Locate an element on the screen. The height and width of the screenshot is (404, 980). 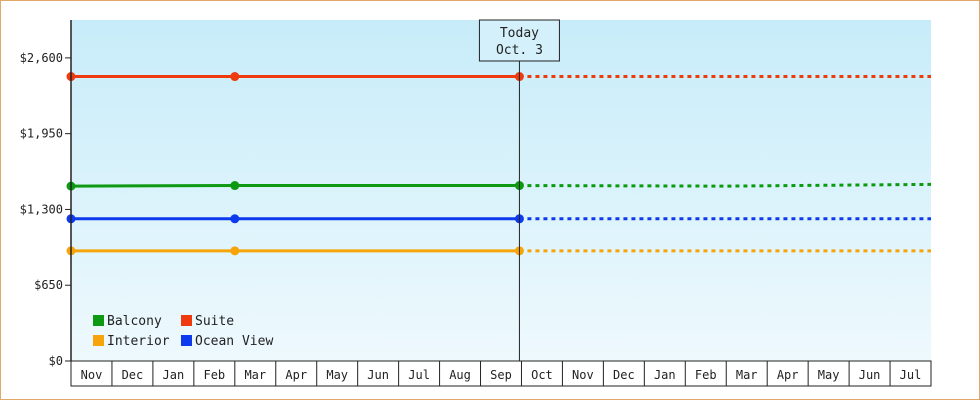
y-tick-label: $0 is located at coordinates (56, 361).